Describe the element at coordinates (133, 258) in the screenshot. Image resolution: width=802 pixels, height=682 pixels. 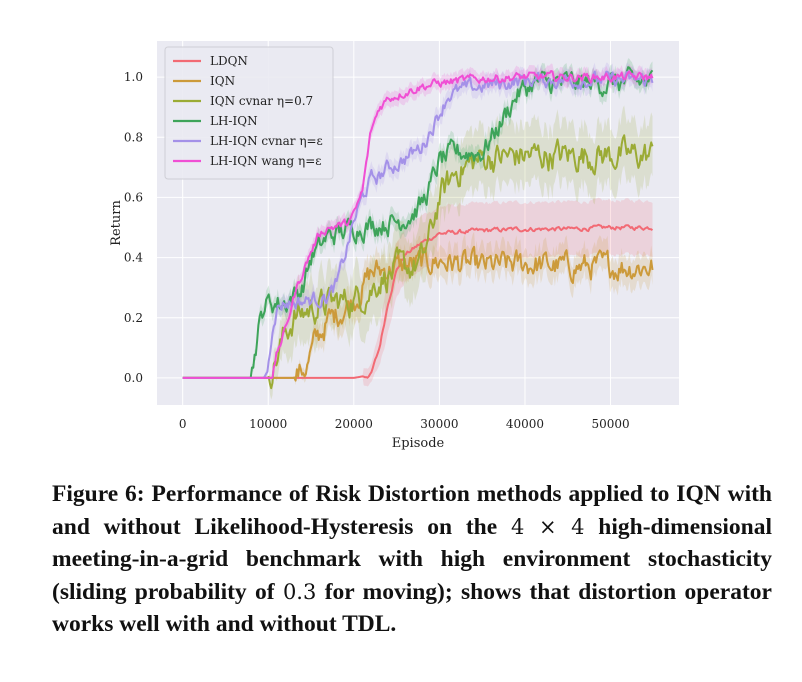
I see `y-tick-label: 0.4` at that location.